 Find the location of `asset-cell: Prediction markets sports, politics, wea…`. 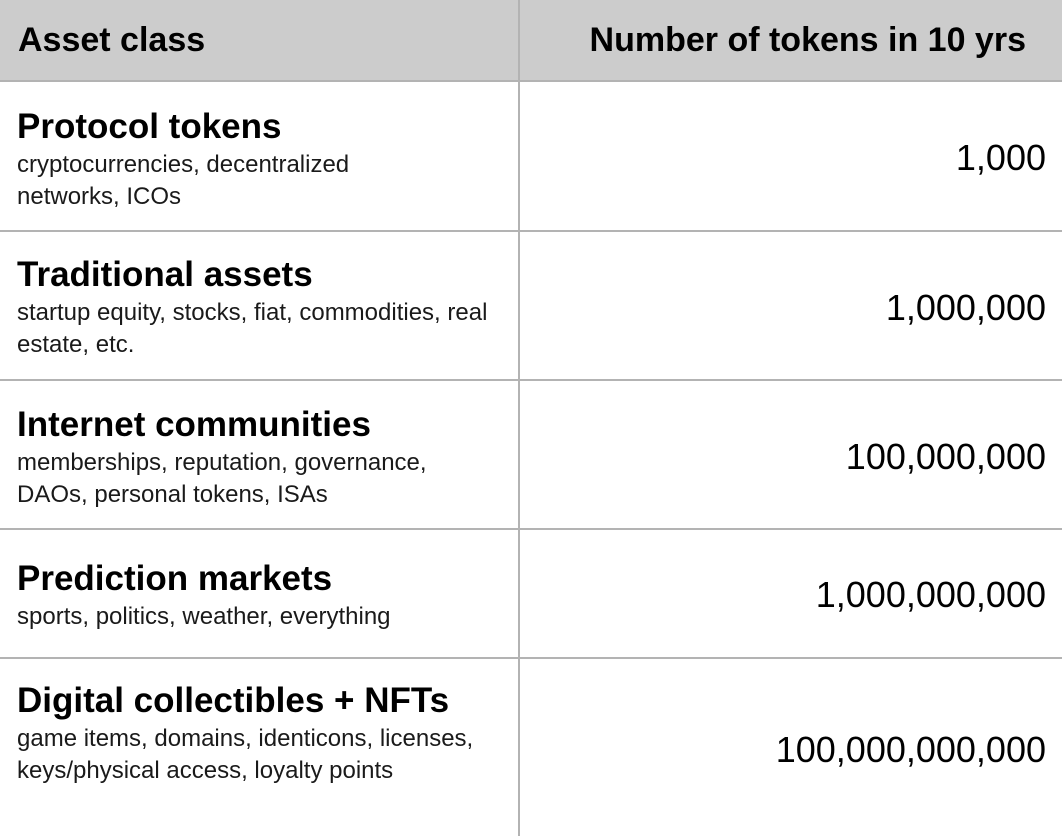

asset-cell: Prediction markets sports, politics, wea… is located at coordinates (262, 596).